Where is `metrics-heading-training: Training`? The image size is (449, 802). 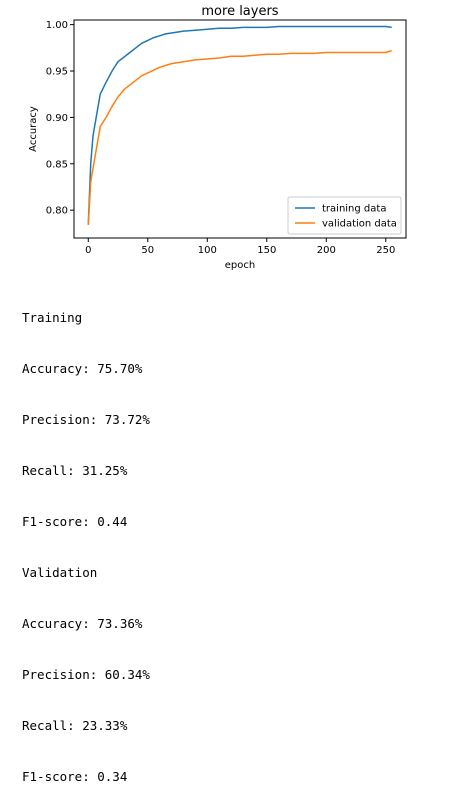 metrics-heading-training: Training is located at coordinates (52, 317).